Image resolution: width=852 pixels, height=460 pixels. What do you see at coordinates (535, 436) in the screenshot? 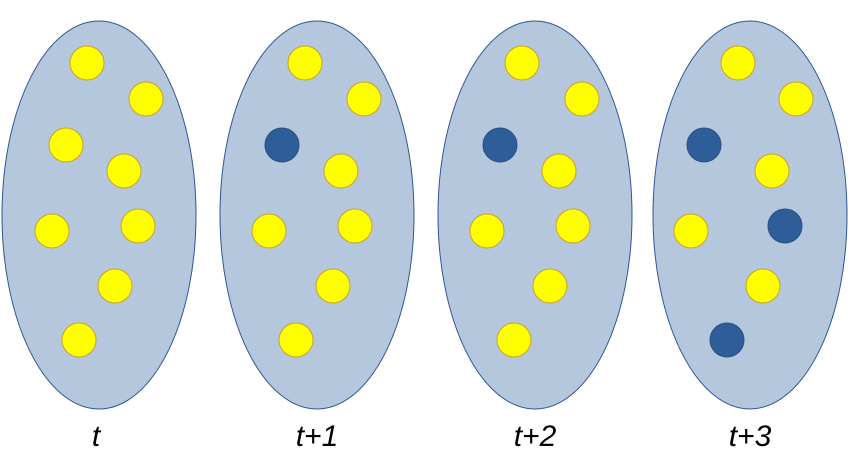
I see `step-label-t2: t+2` at bounding box center [535, 436].